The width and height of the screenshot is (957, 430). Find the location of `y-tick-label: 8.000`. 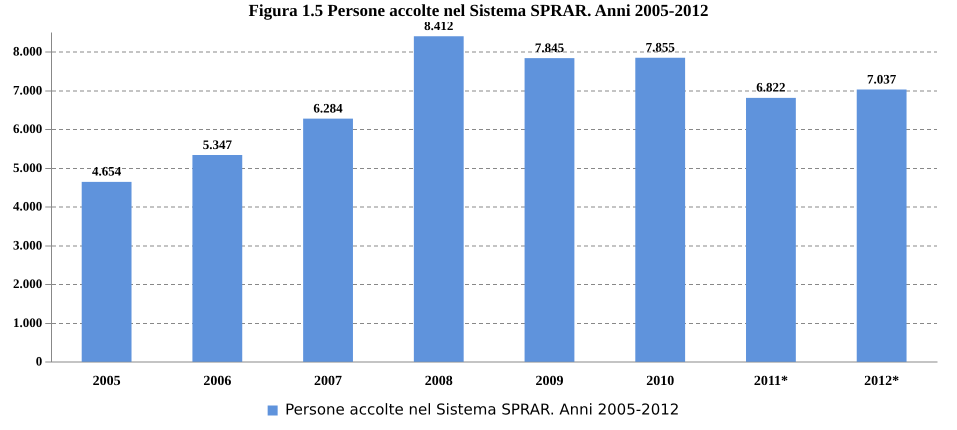

y-tick-label: 8.000 is located at coordinates (27, 51).